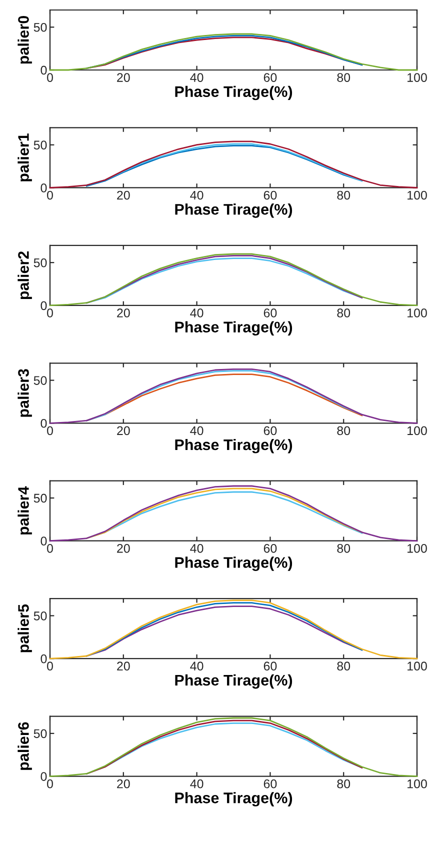 This screenshot has width=437, height=844. What do you see at coordinates (25, 393) in the screenshot?
I see `y-axis-title: palier3` at bounding box center [25, 393].